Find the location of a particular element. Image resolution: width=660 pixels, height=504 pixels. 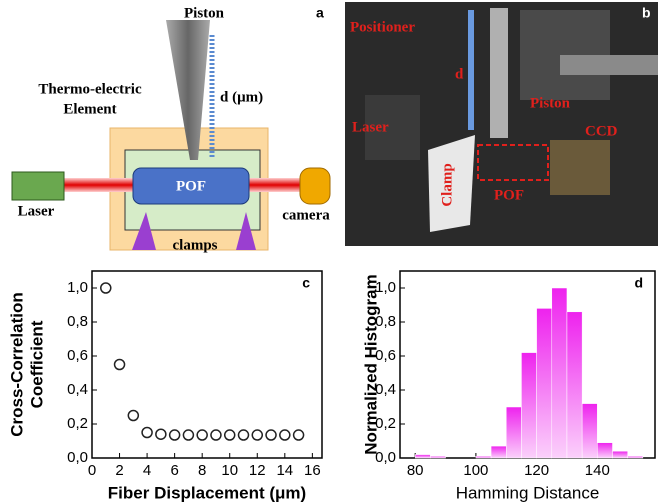

panel-label: b is located at coordinates (646, 13).